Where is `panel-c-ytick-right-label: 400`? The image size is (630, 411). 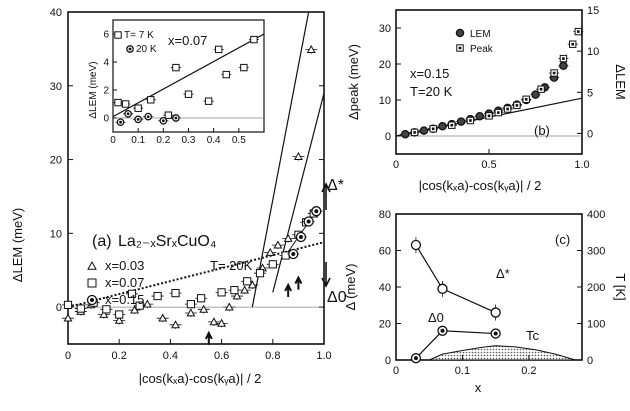
panel-c-ytick-right-label: 400 is located at coordinates (596, 215).